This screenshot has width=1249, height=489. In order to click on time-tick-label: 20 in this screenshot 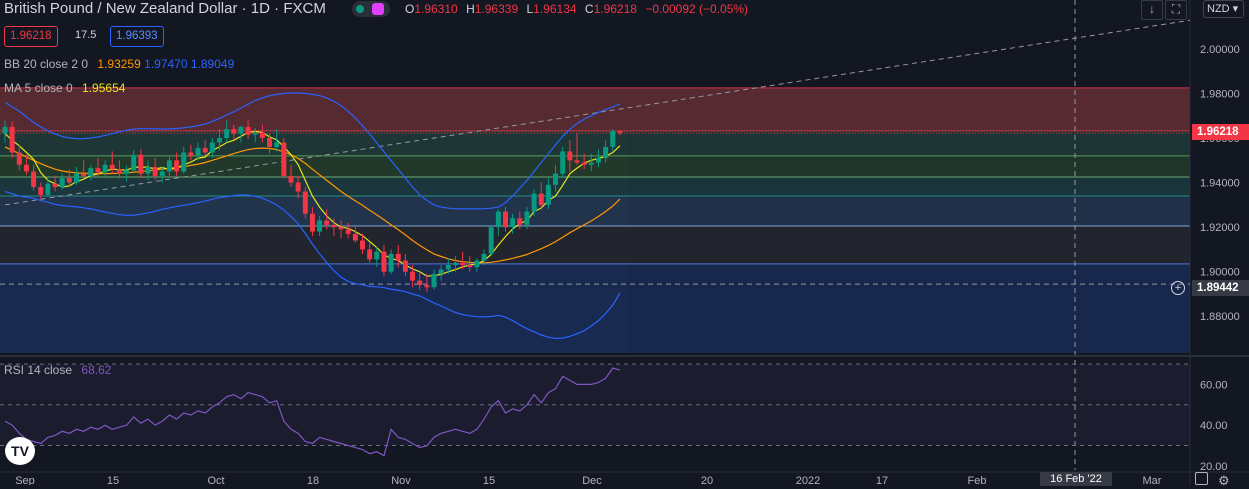, I will do `click(707, 480)`.